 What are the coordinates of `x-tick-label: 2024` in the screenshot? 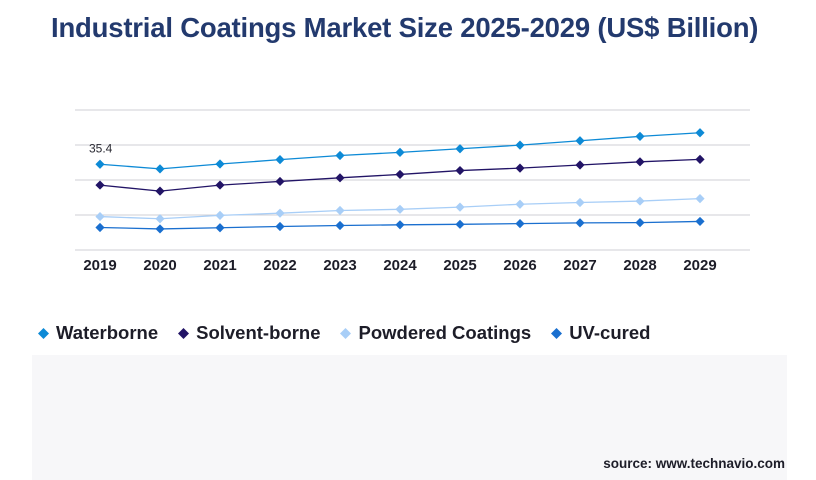 It's located at (400, 265).